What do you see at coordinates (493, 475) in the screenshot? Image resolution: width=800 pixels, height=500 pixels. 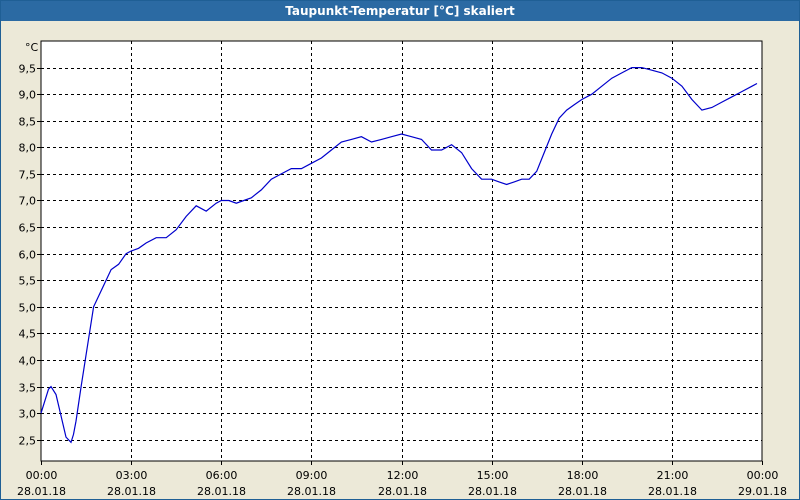 I see `x-tick-time-label: 15:00` at bounding box center [493, 475].